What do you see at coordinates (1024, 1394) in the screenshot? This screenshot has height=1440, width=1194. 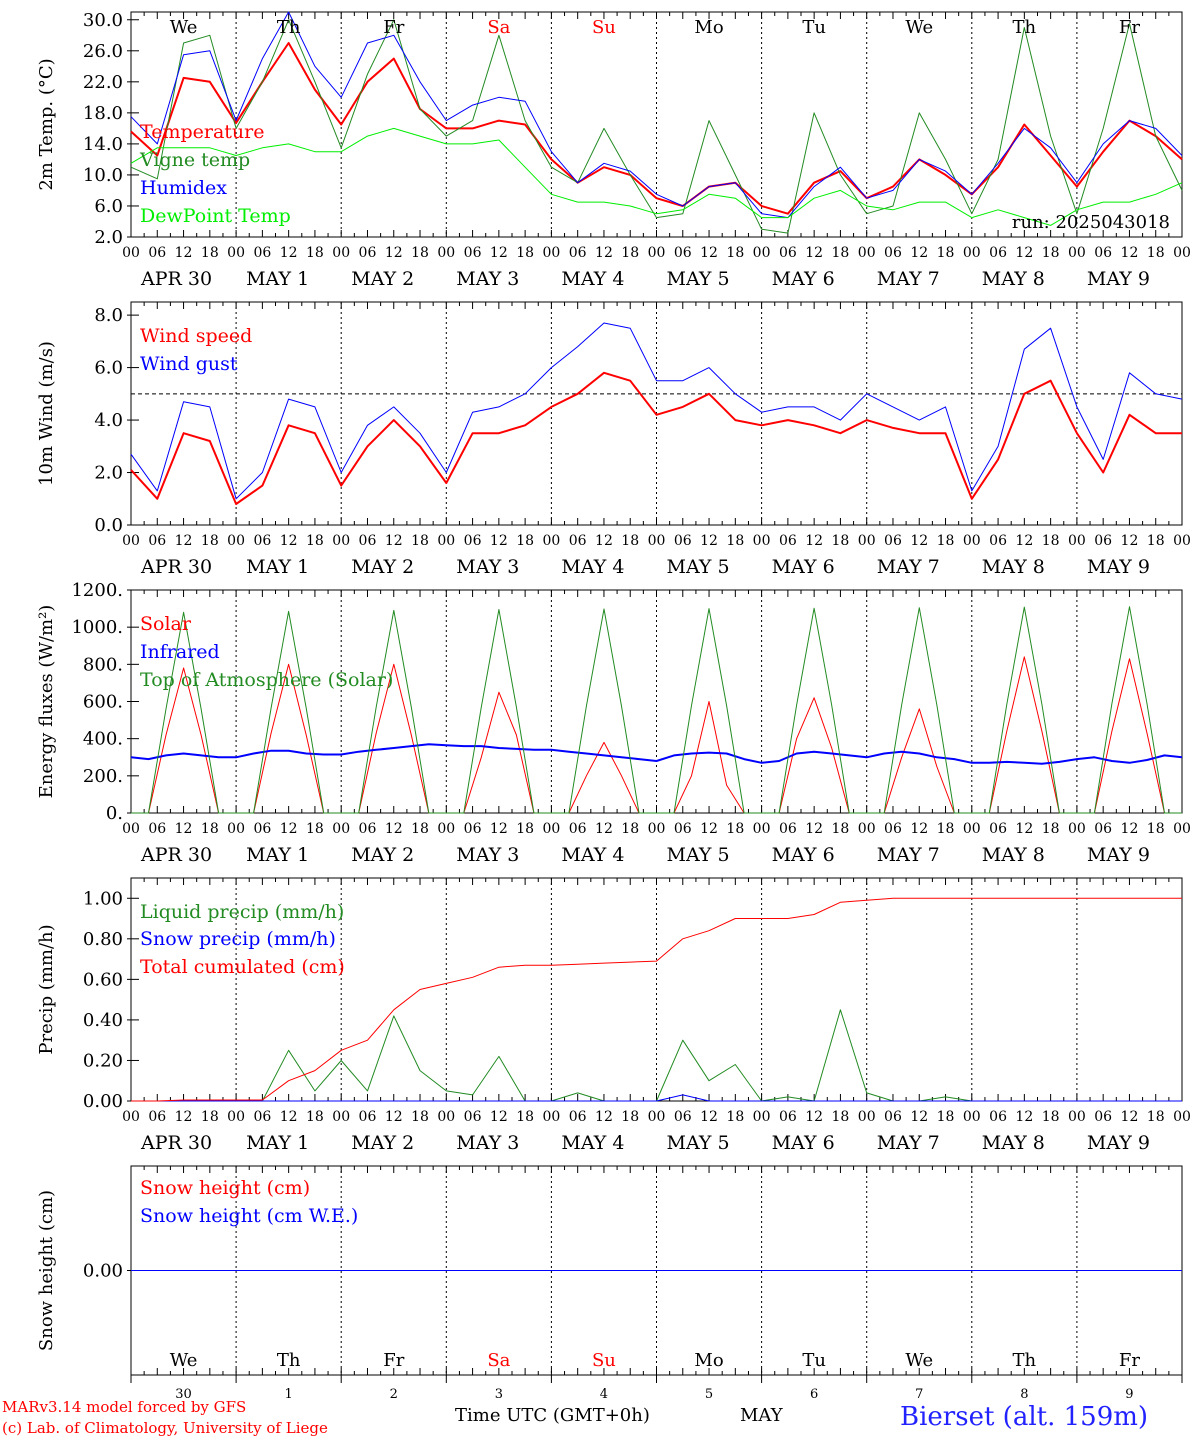 I see `day-number-label: 8` at bounding box center [1024, 1394].